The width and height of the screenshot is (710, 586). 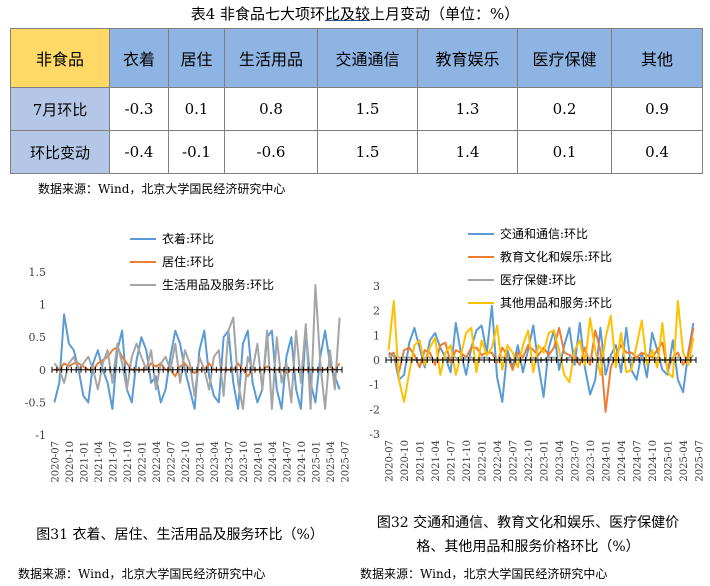 What do you see at coordinates (355, 14) in the screenshot?
I see `table-title: 表4 非食品七大项环比及较上月变动（单位：%）` at bounding box center [355, 14].